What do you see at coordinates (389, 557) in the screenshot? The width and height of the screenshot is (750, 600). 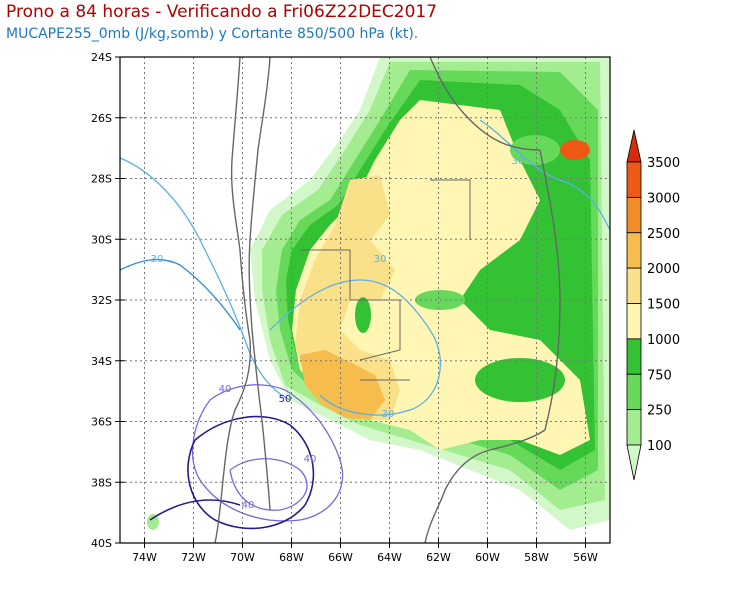 I see `x-tick-label: 64W` at bounding box center [389, 557].